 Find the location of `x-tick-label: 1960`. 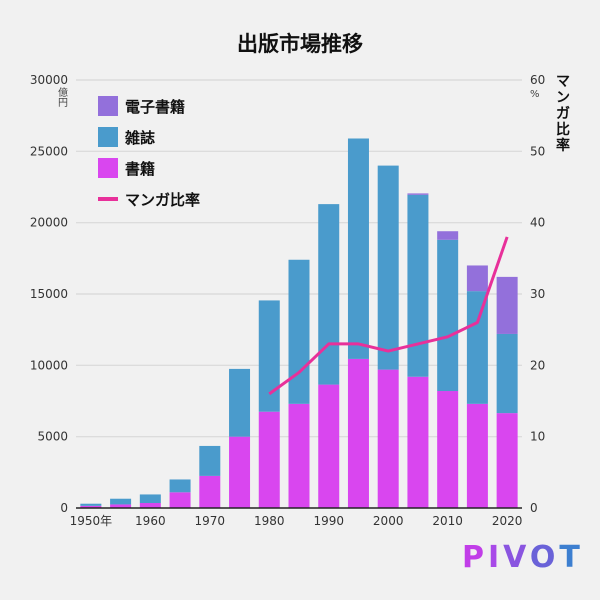

x-tick-label: 1960 is located at coordinates (150, 521).